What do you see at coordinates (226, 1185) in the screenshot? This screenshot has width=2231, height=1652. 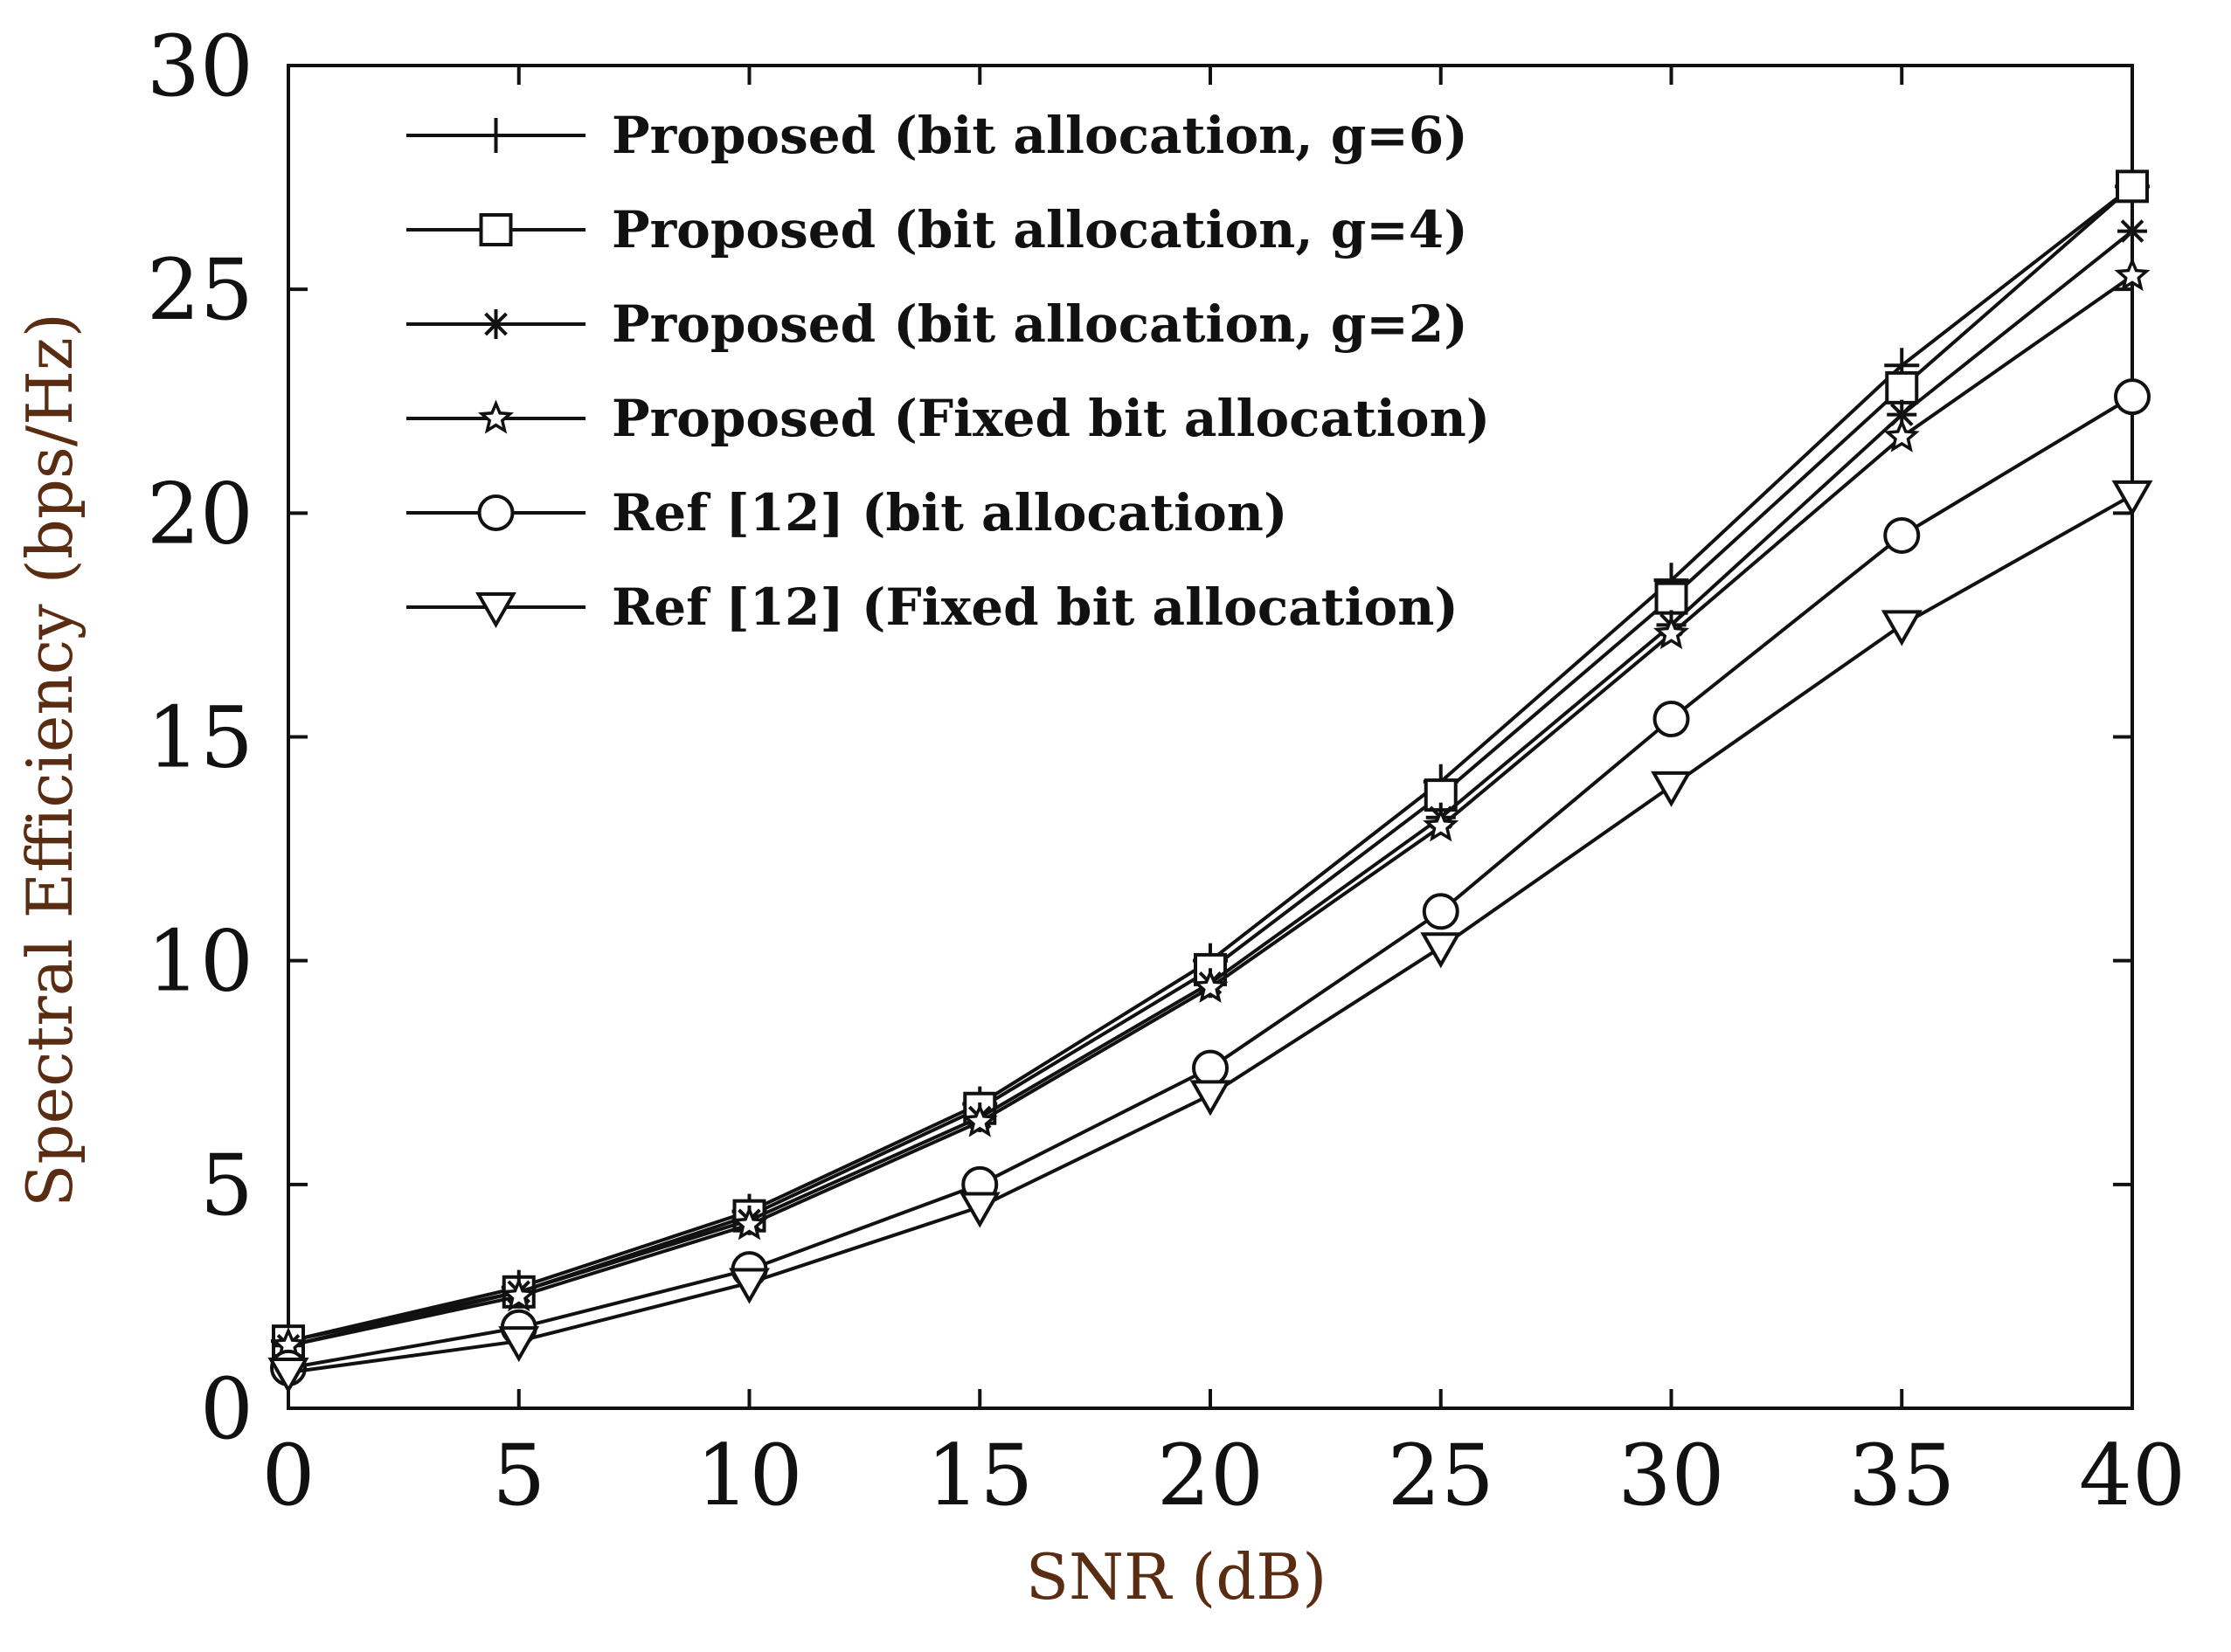 I see `y-tick-label: 5` at bounding box center [226, 1185].